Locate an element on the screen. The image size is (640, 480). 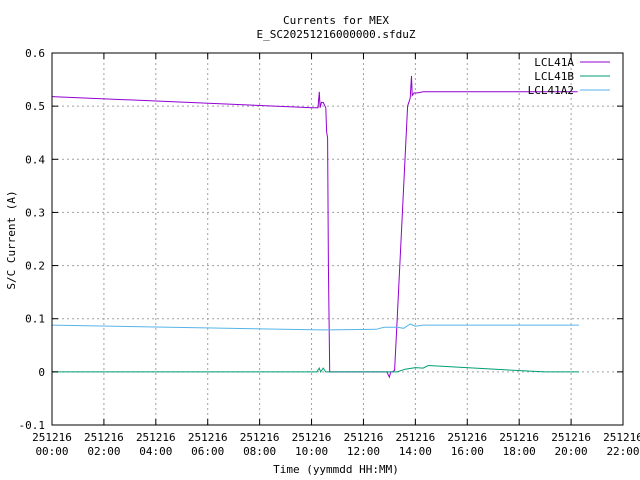
y-axis-label: S/C Current (A) is located at coordinates (11, 239).